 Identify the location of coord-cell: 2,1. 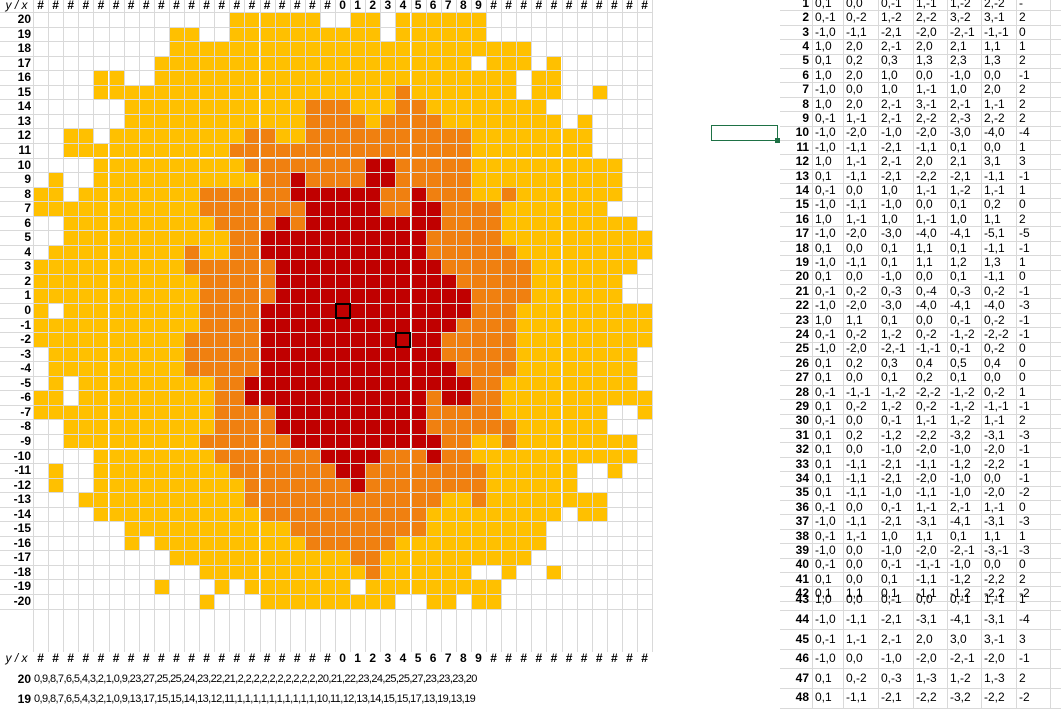
(958, 45).